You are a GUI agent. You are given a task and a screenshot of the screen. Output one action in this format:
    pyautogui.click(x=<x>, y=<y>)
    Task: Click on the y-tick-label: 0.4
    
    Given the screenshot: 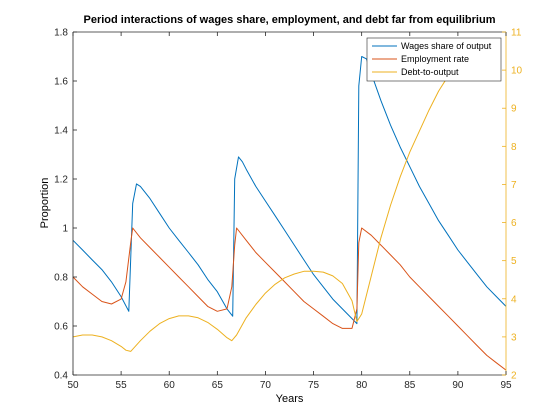 What is the action you would take?
    pyautogui.click(x=61, y=376)
    